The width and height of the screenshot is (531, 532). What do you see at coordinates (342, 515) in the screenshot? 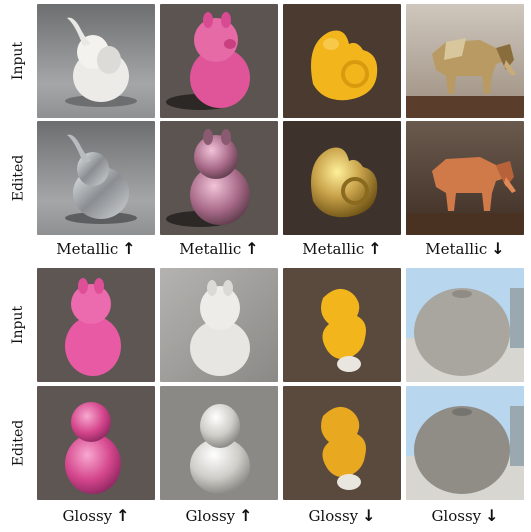
I see `caption-bottom-3: Glossy ↓` at bounding box center [342, 515].